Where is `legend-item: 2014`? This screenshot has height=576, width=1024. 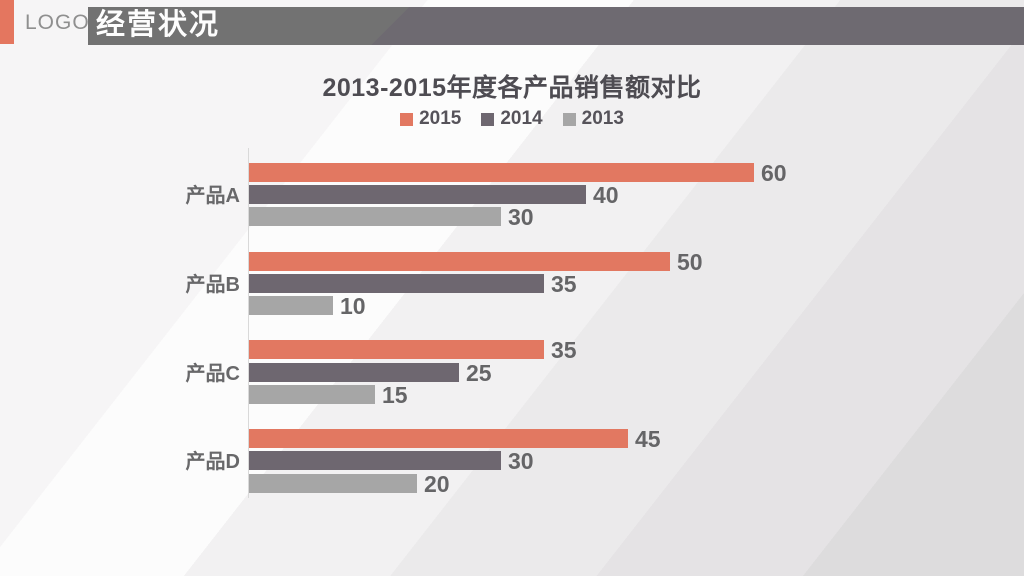 legend-item: 2014 is located at coordinates (512, 119).